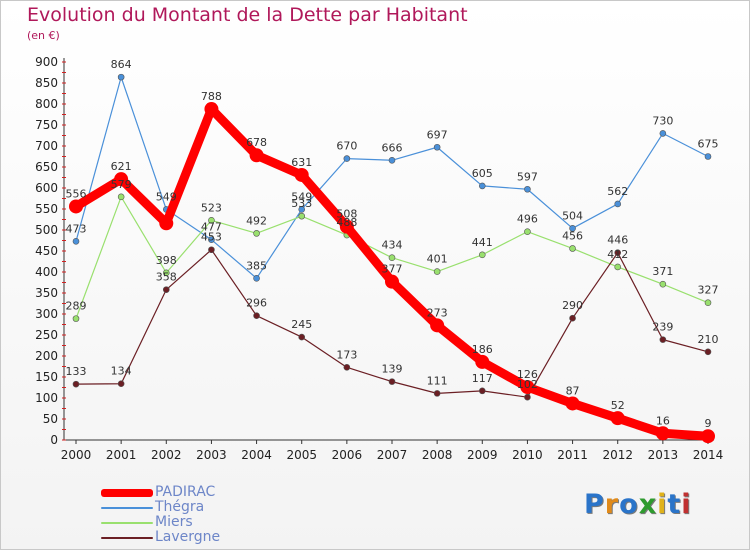 The width and height of the screenshot is (750, 550). Describe the element at coordinates (256, 142) in the screenshot. I see `data-label: 678` at that location.